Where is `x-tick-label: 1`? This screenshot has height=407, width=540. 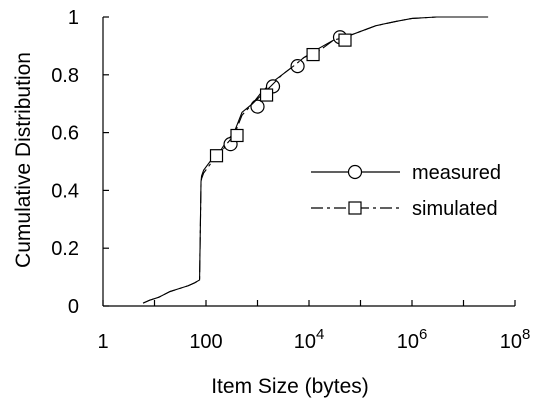 x-tick-label: 1 is located at coordinates (102, 342).